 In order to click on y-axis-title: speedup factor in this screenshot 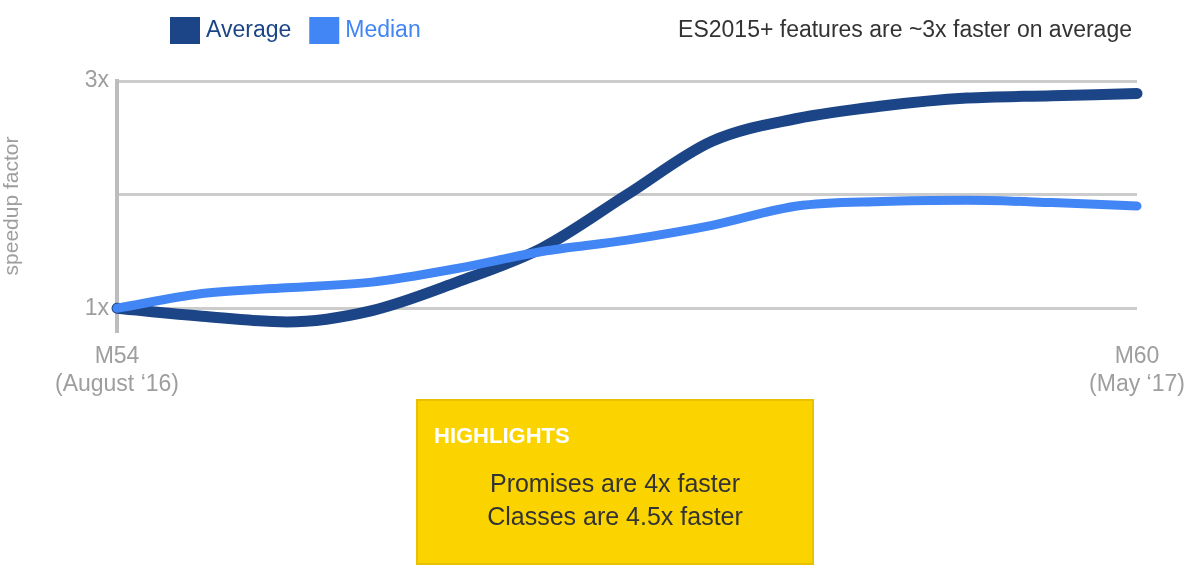, I will do `click(11, 206)`.